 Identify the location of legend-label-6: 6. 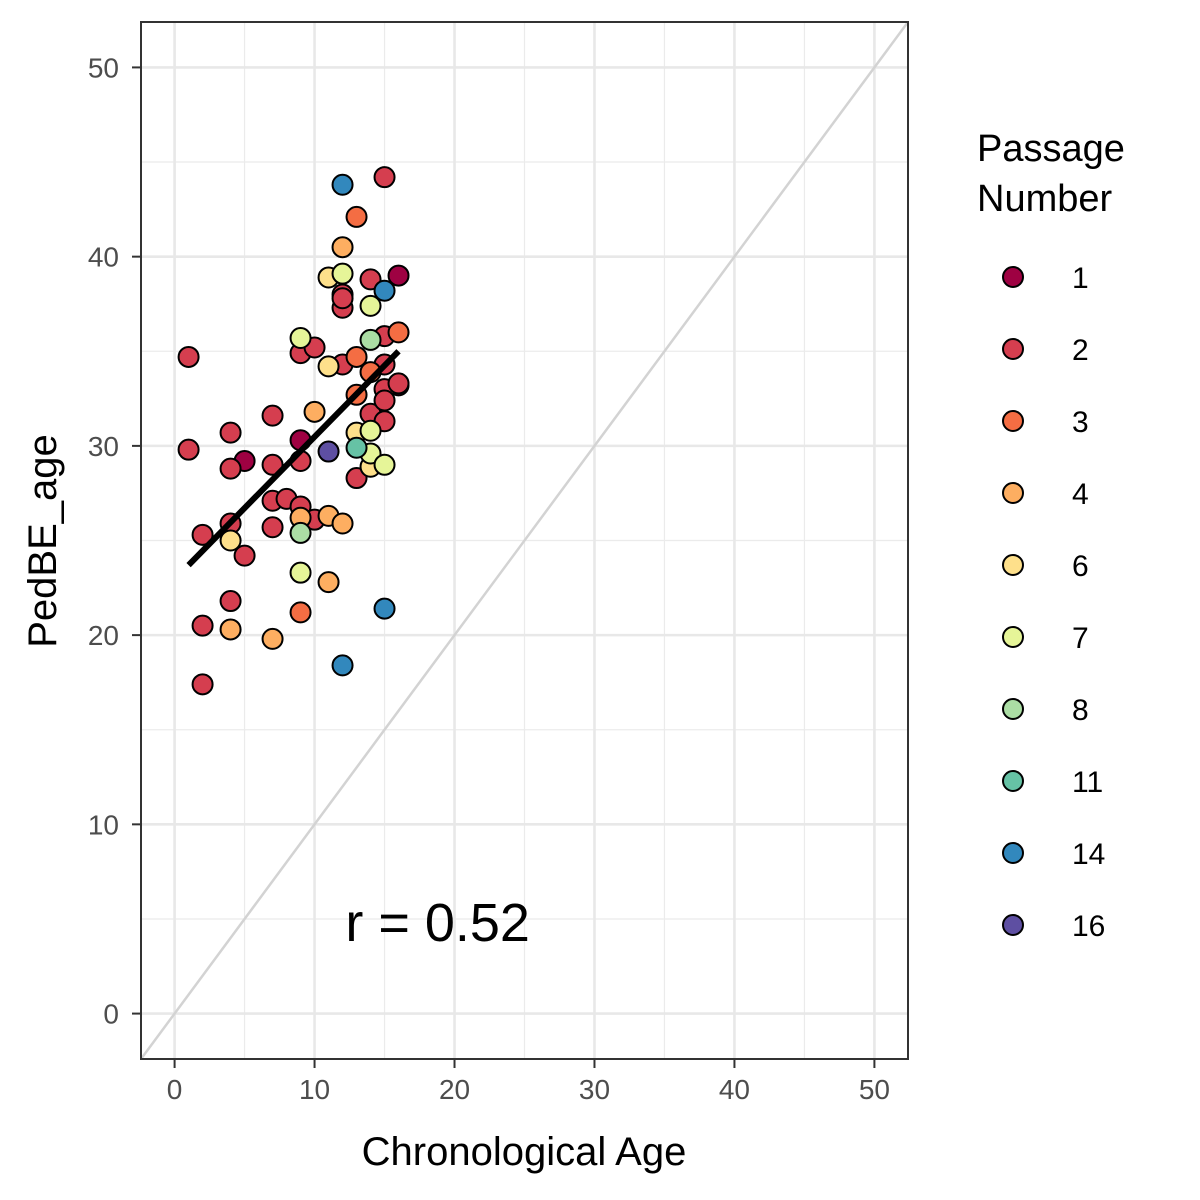
(1080, 566).